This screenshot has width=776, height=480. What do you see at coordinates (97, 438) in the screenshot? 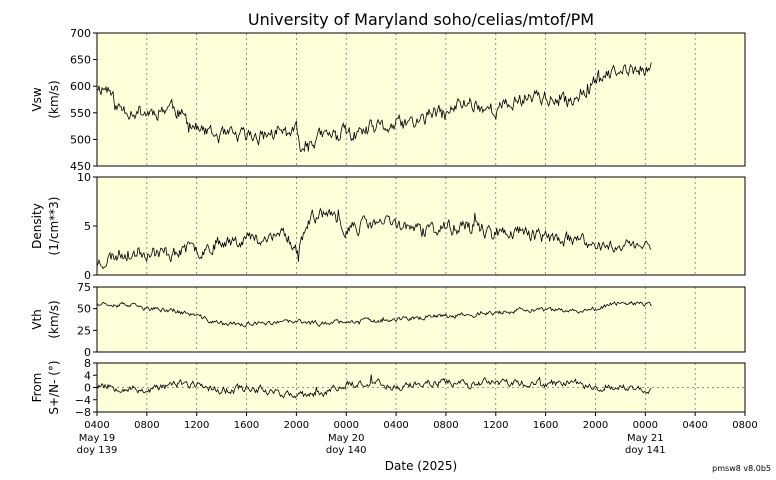
I see `date-label: May 19` at bounding box center [97, 438].